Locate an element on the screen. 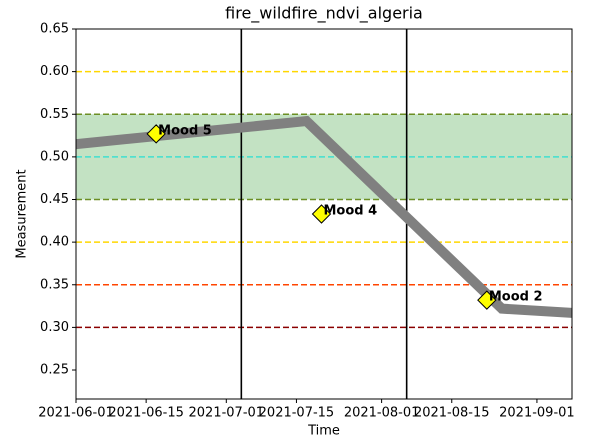  x-tick-label: 2021-08-15 is located at coordinates (452, 413).